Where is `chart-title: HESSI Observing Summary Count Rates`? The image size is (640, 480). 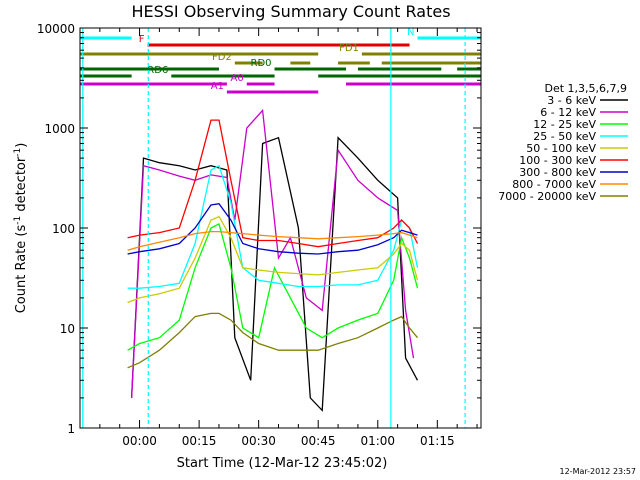
chart-title: HESSI Observing Summary Count Rates is located at coordinates (290, 11).